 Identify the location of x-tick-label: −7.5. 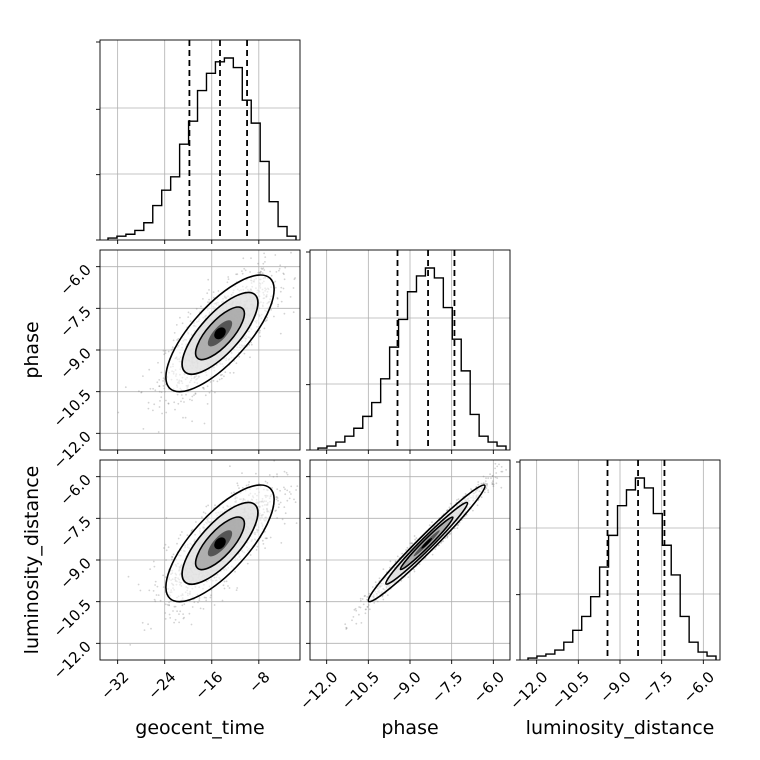
(447, 687).